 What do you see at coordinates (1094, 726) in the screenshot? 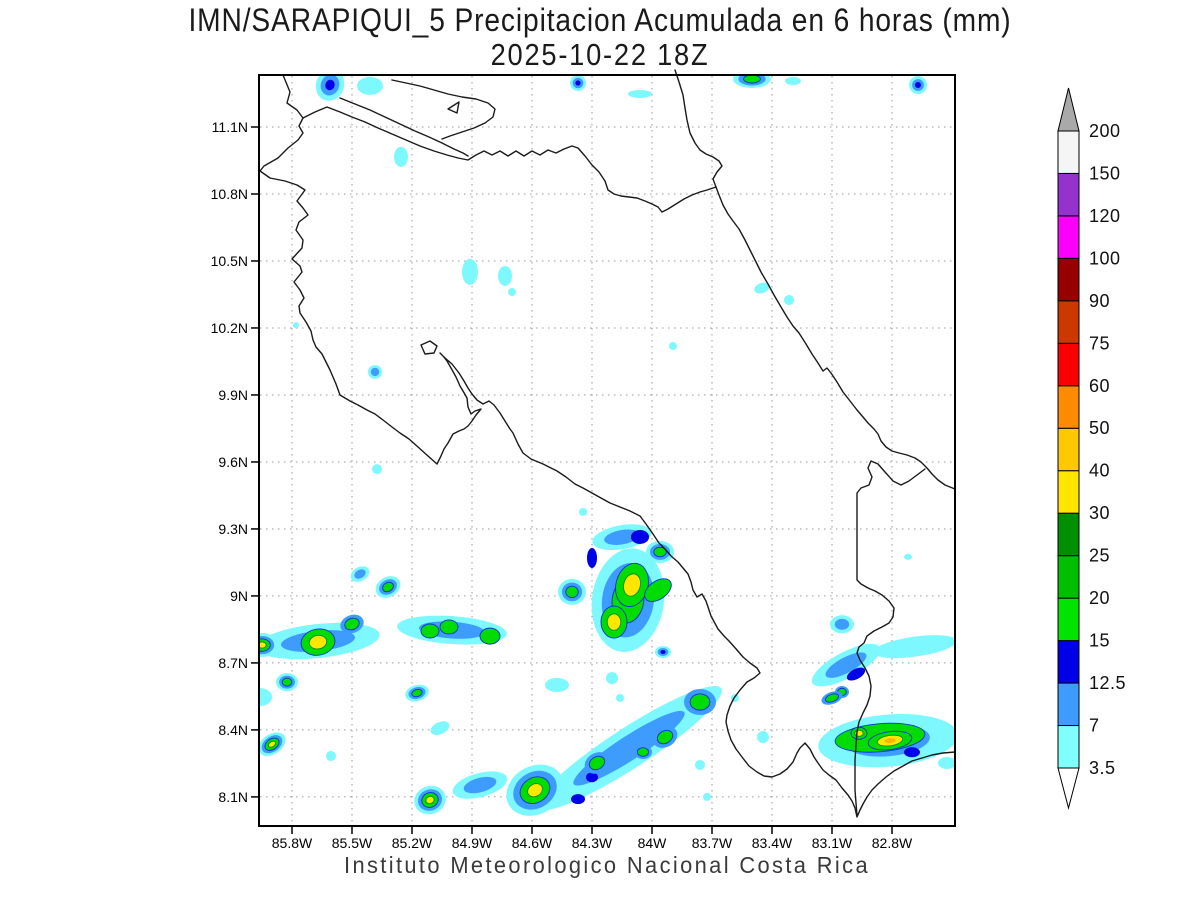
I see `colorbar-label: 7` at bounding box center [1094, 726].